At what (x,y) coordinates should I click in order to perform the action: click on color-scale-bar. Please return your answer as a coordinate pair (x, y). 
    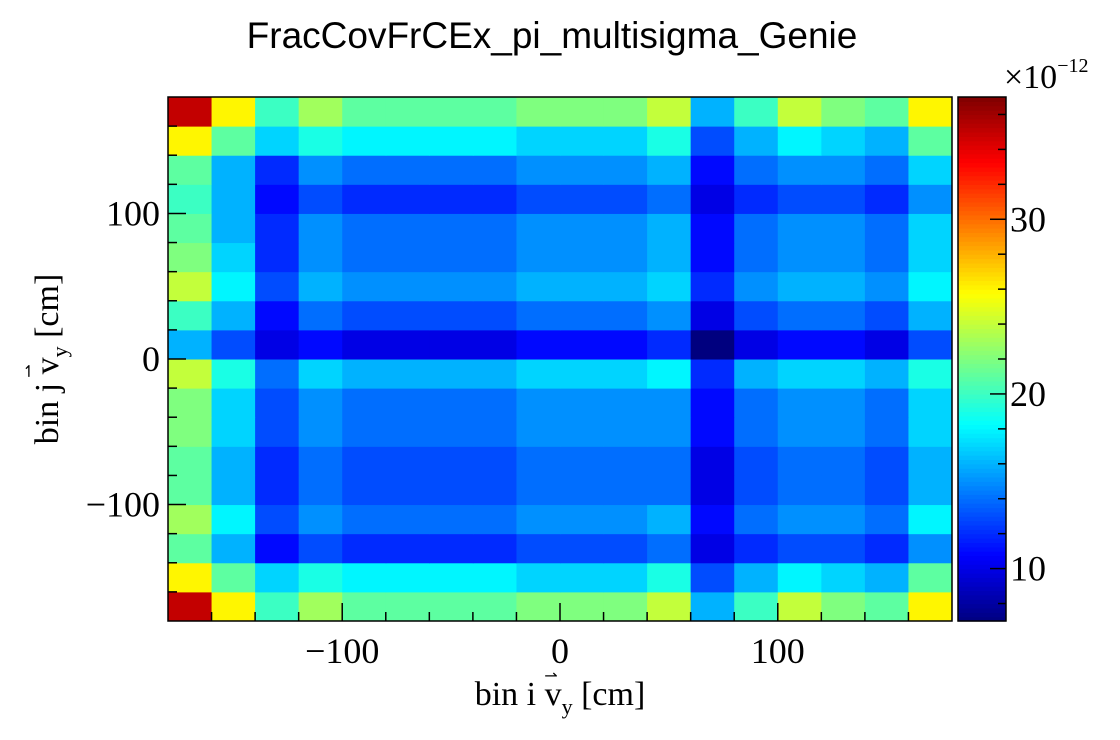
    Looking at the image, I should click on (982, 359).